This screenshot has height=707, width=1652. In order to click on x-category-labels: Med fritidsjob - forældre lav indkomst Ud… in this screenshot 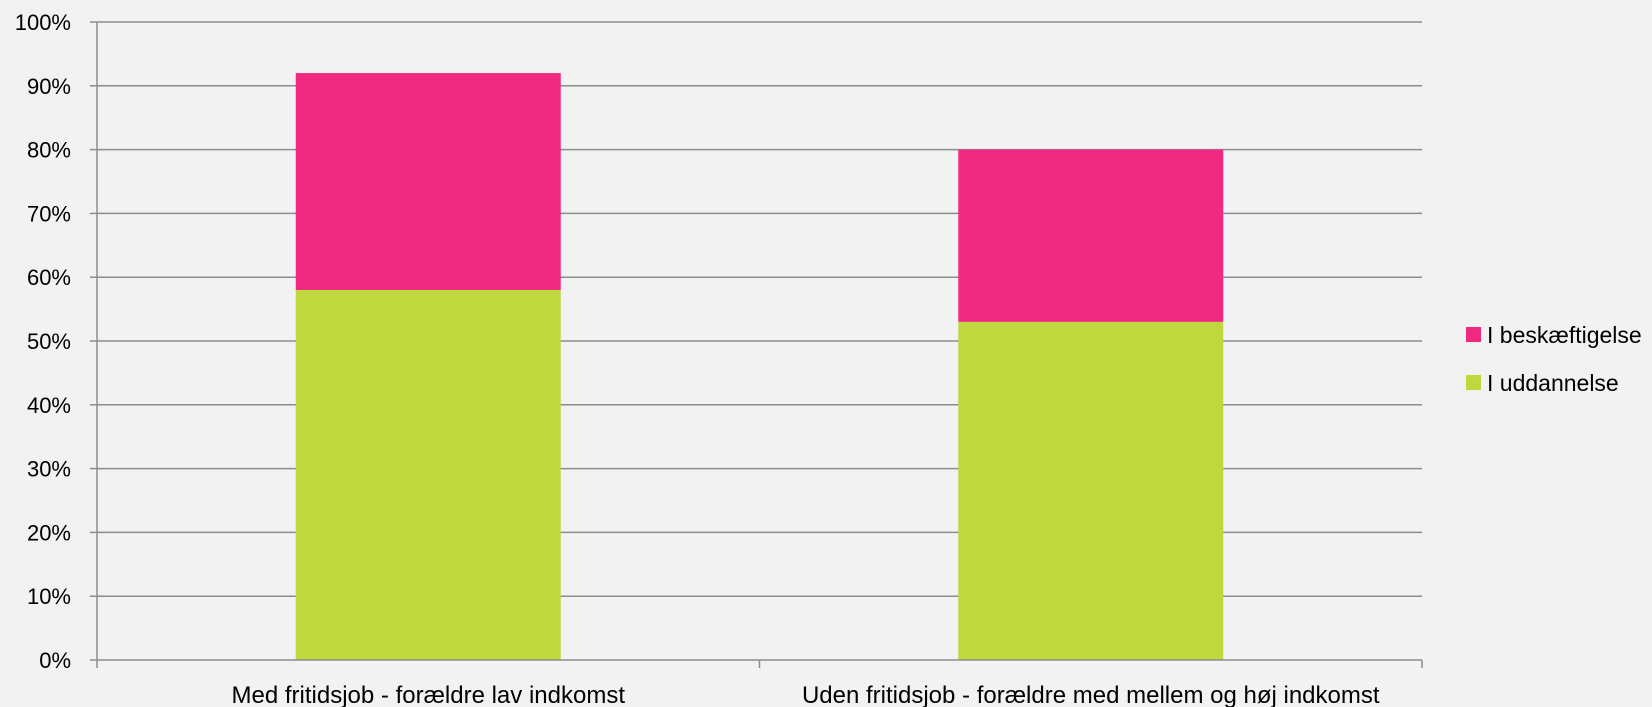, I will do `click(806, 694)`.